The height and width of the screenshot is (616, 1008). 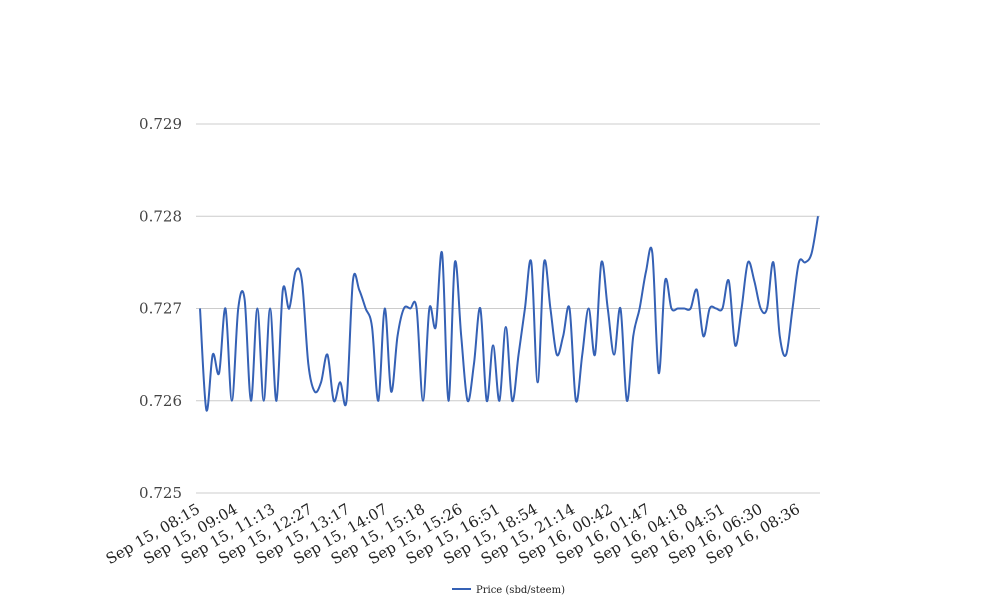 I want to click on legend: Price (sbd/steem), so click(x=508, y=590).